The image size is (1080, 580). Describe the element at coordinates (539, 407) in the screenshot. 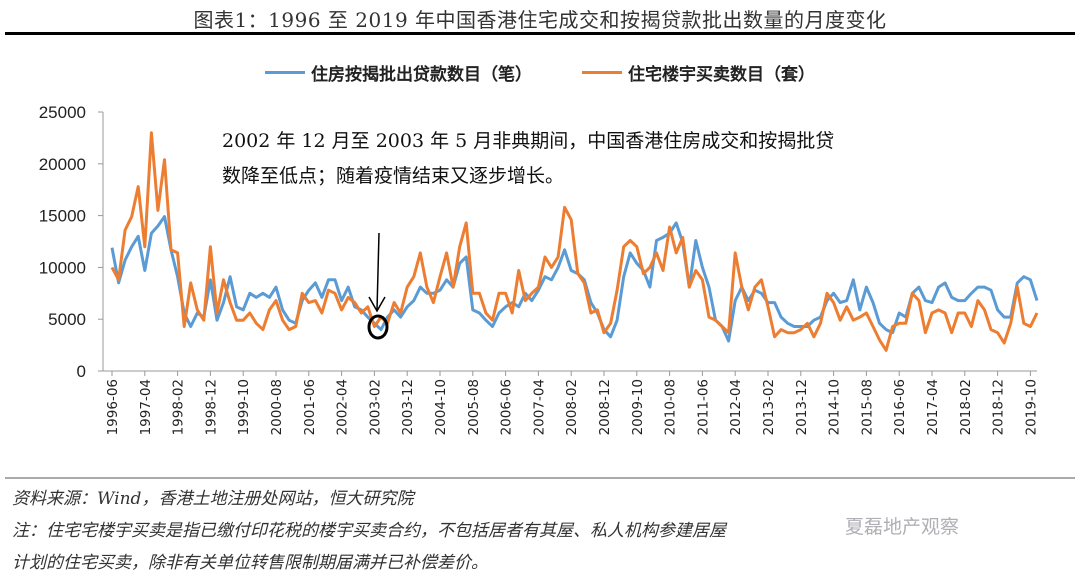

I see `x-tick-label: 2007-04` at that location.